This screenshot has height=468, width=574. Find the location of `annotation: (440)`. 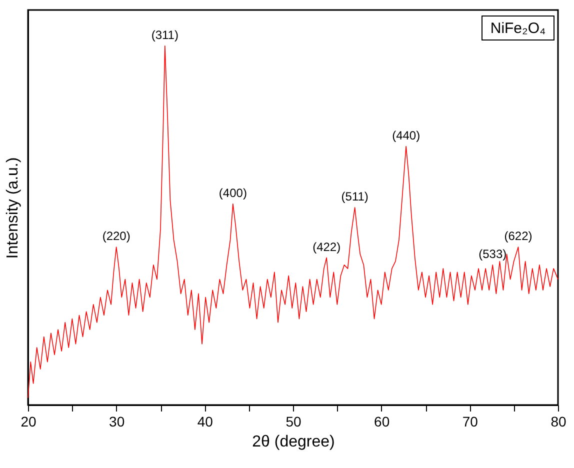

annotation: (440) is located at coordinates (406, 135).